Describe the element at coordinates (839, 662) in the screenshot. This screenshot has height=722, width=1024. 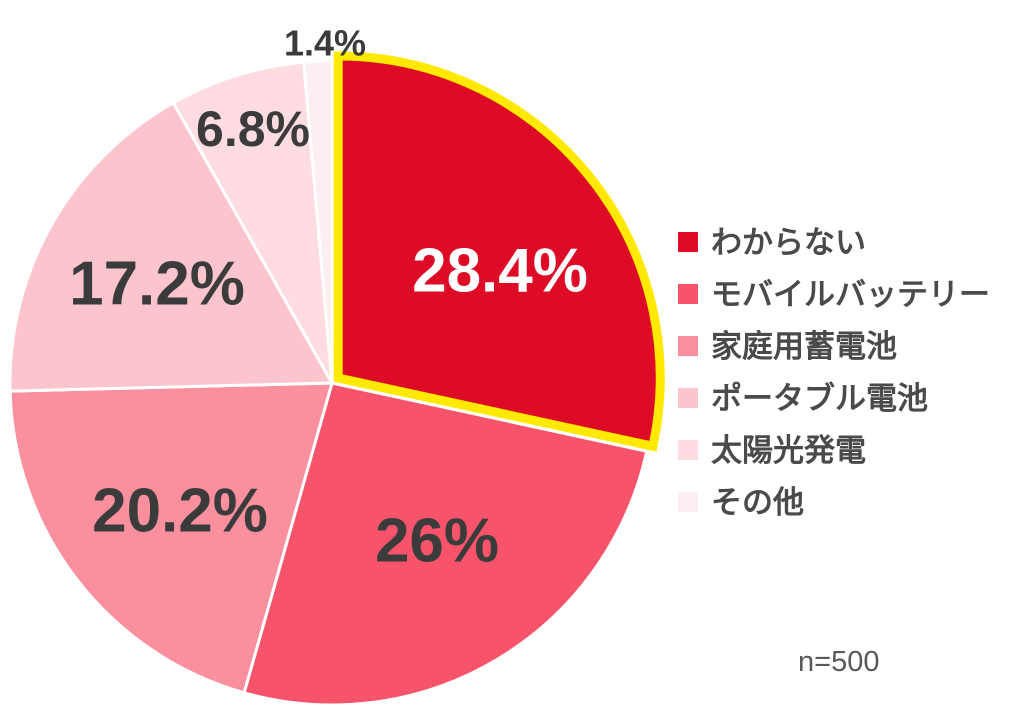
I see `sample-size-label: n=500` at that location.